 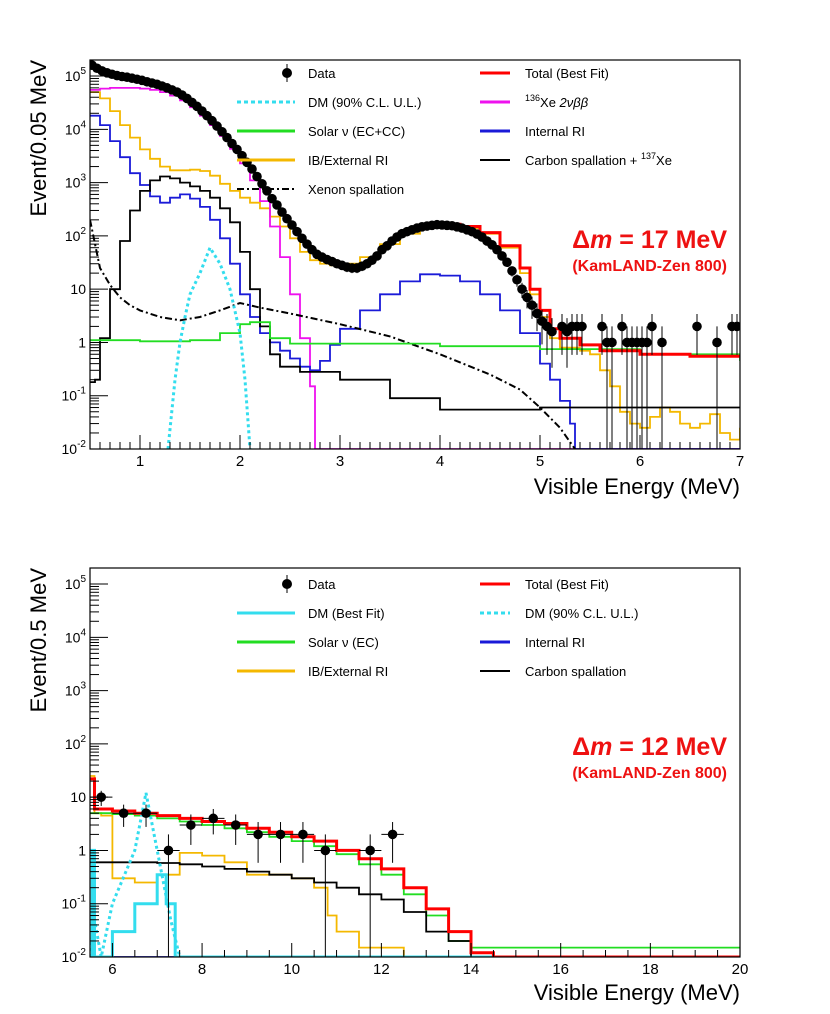 I want to click on legend-label-part: Xe, so click(x=664, y=160).